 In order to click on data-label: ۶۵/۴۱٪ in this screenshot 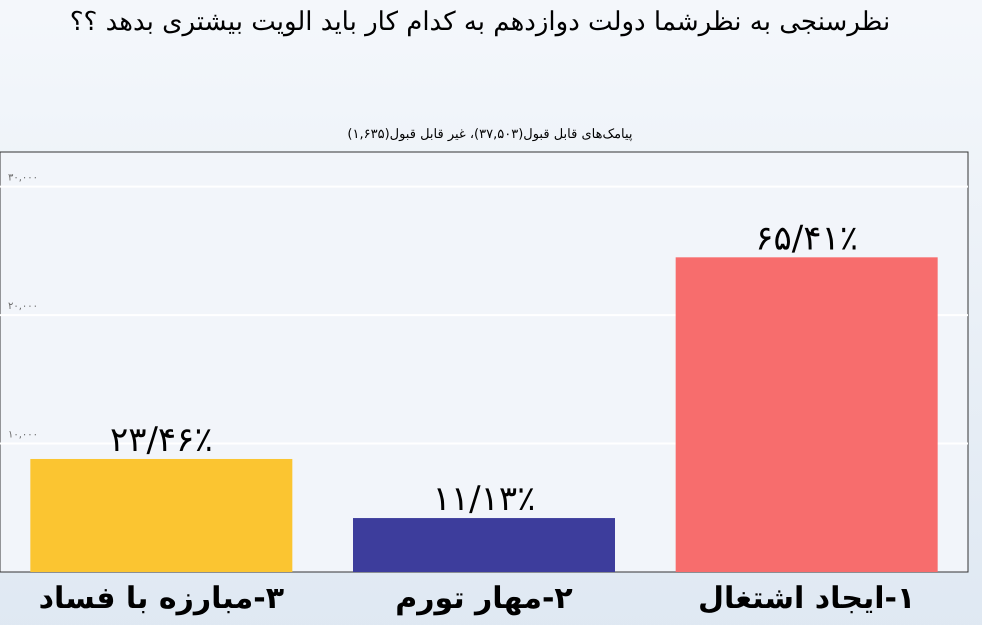, I will do `click(806, 238)`.